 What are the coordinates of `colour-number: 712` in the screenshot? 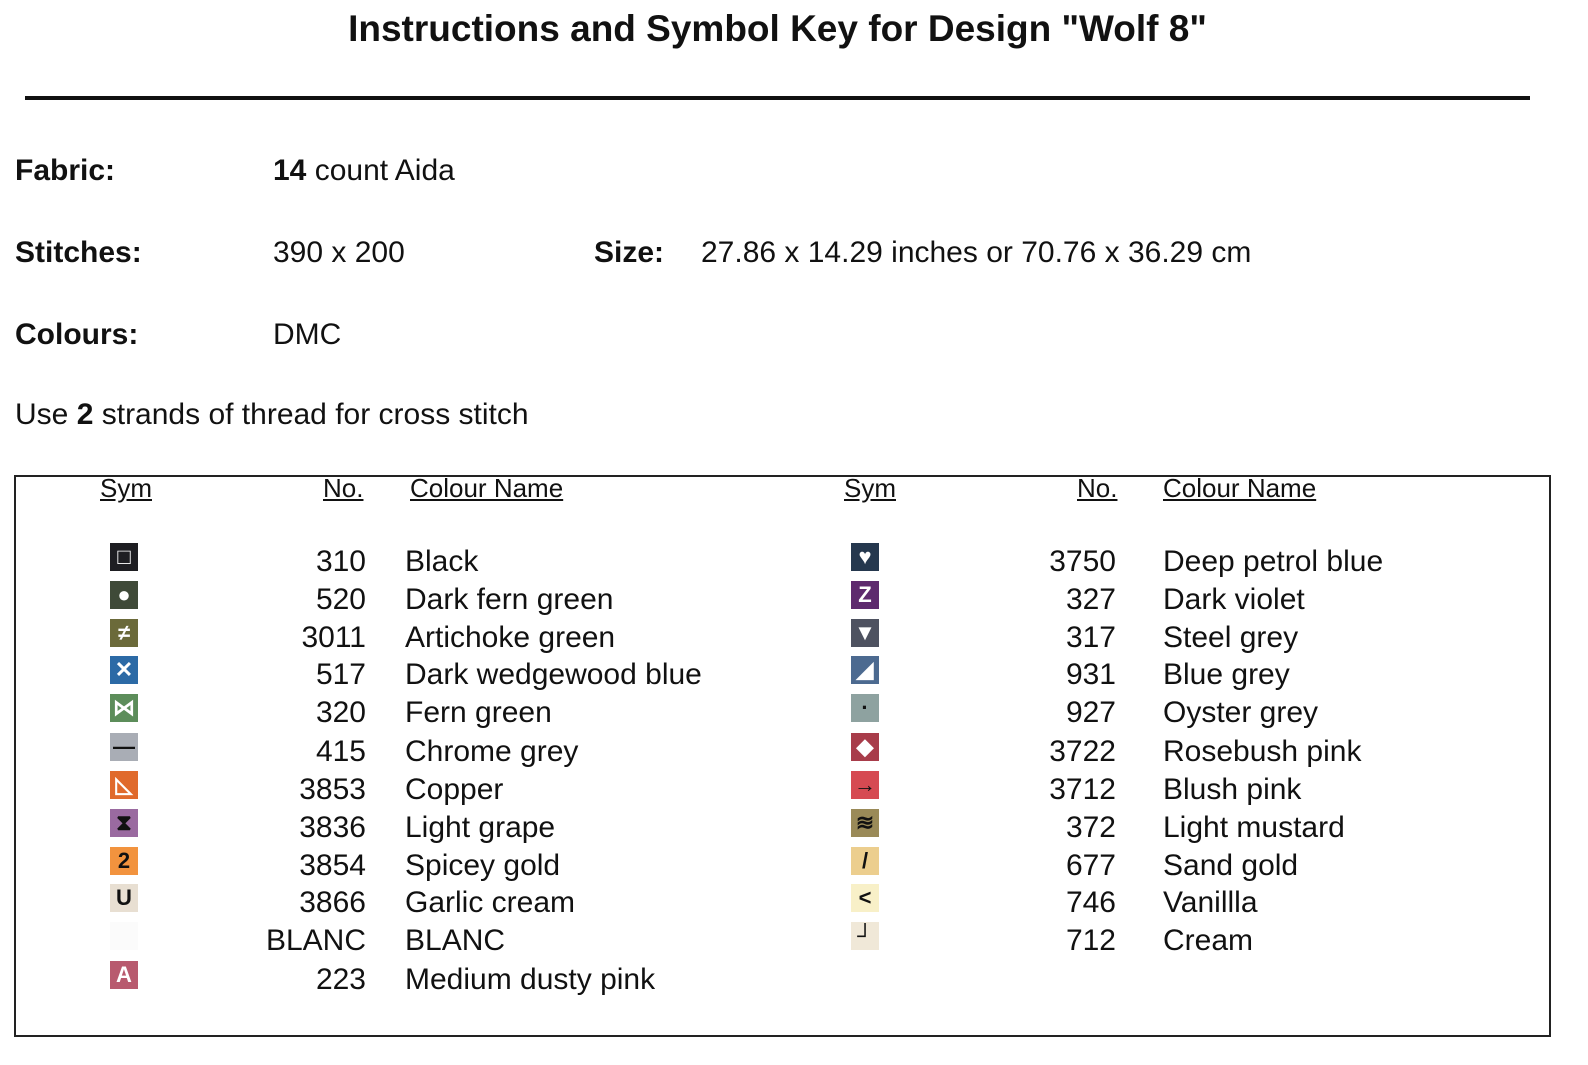 It's located at (1090, 940).